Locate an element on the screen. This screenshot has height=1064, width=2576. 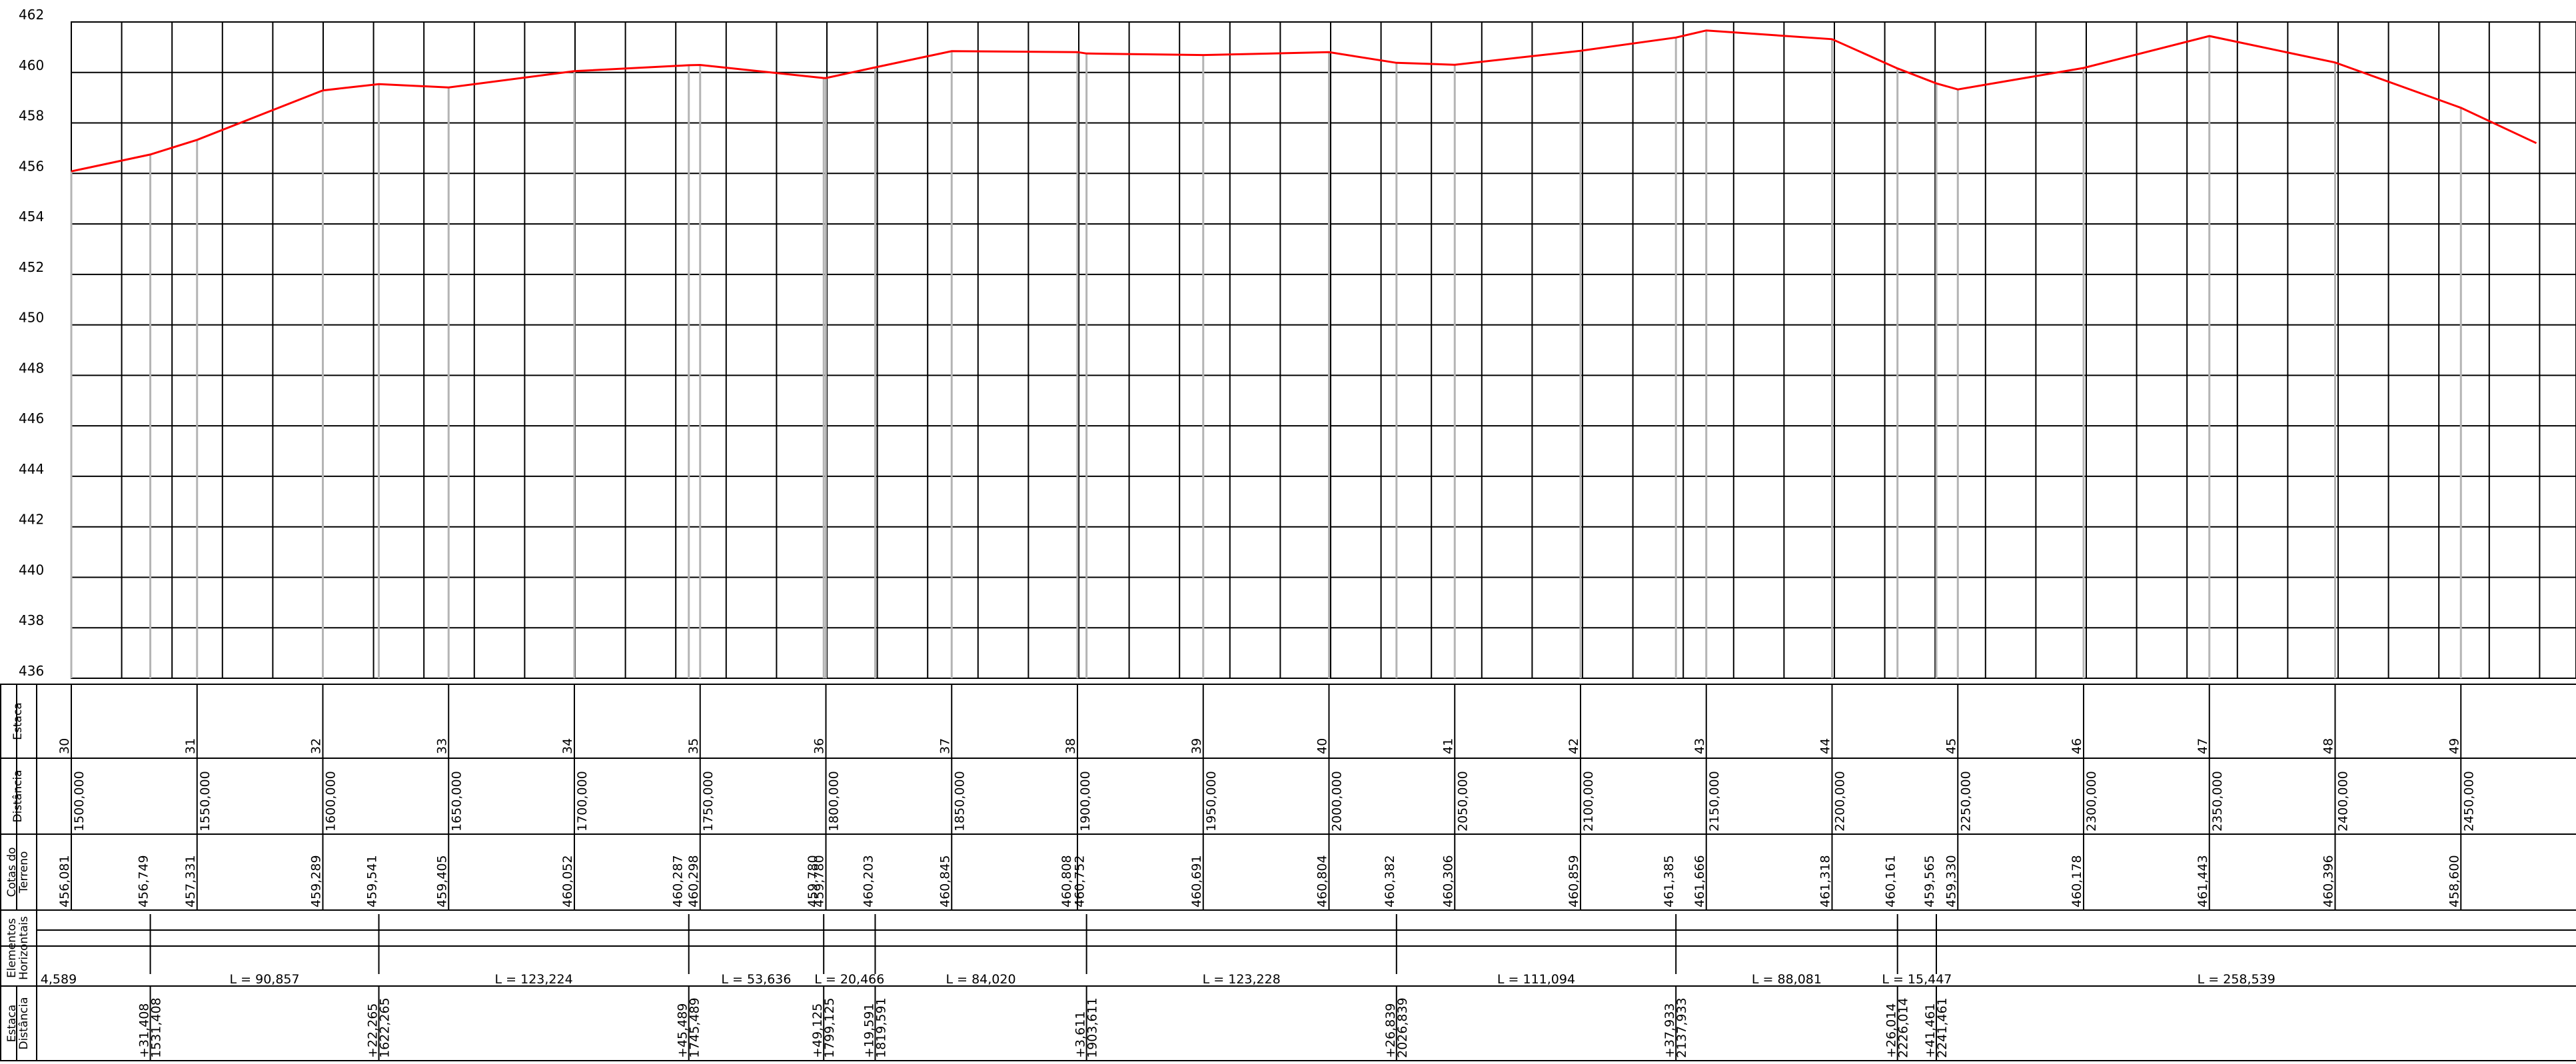
segment-length-label: L = 111,094 is located at coordinates (1536, 979).